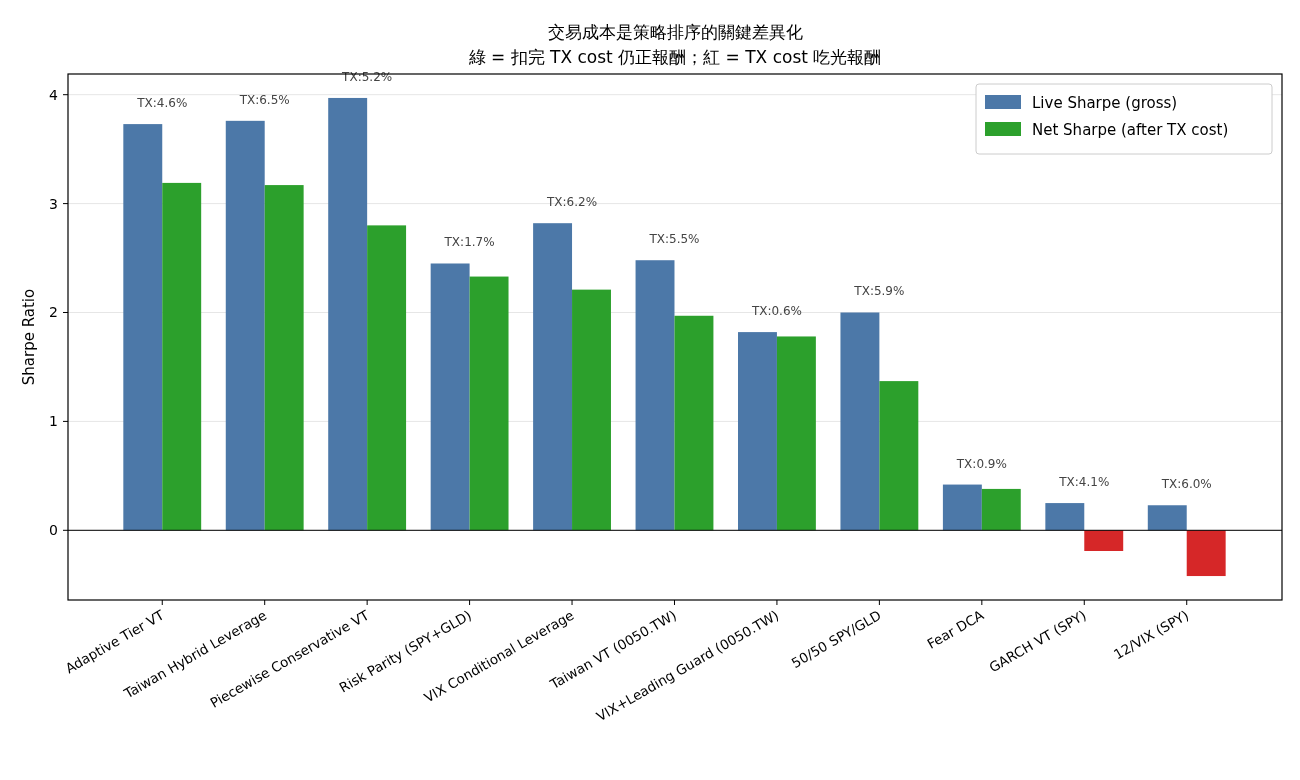 This screenshot has height=780, width=1300. I want to click on annotation: TX:6.2%, so click(571, 202).